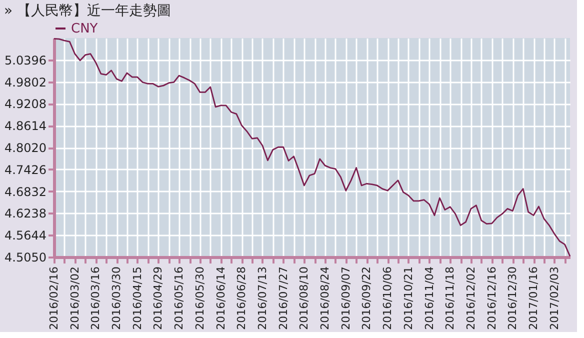 Image resolution: width=584 pixels, height=338 pixels. What do you see at coordinates (25, 191) in the screenshot?
I see `y-tick-label: 4.6832` at bounding box center [25, 191].